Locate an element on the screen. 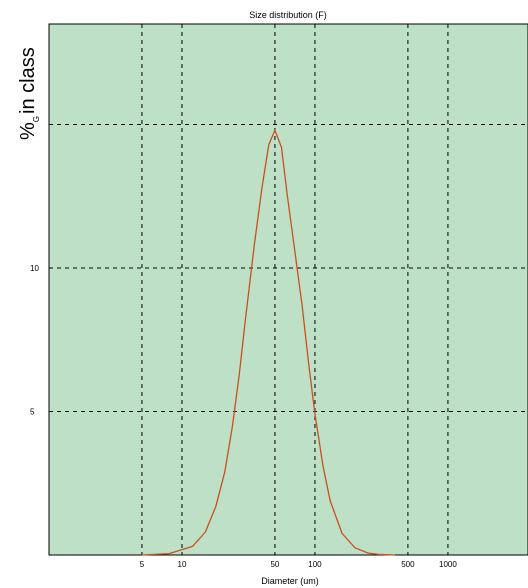 Image resolution: width=528 pixels, height=588 pixels. x-tick-label: 100 is located at coordinates (315, 564).